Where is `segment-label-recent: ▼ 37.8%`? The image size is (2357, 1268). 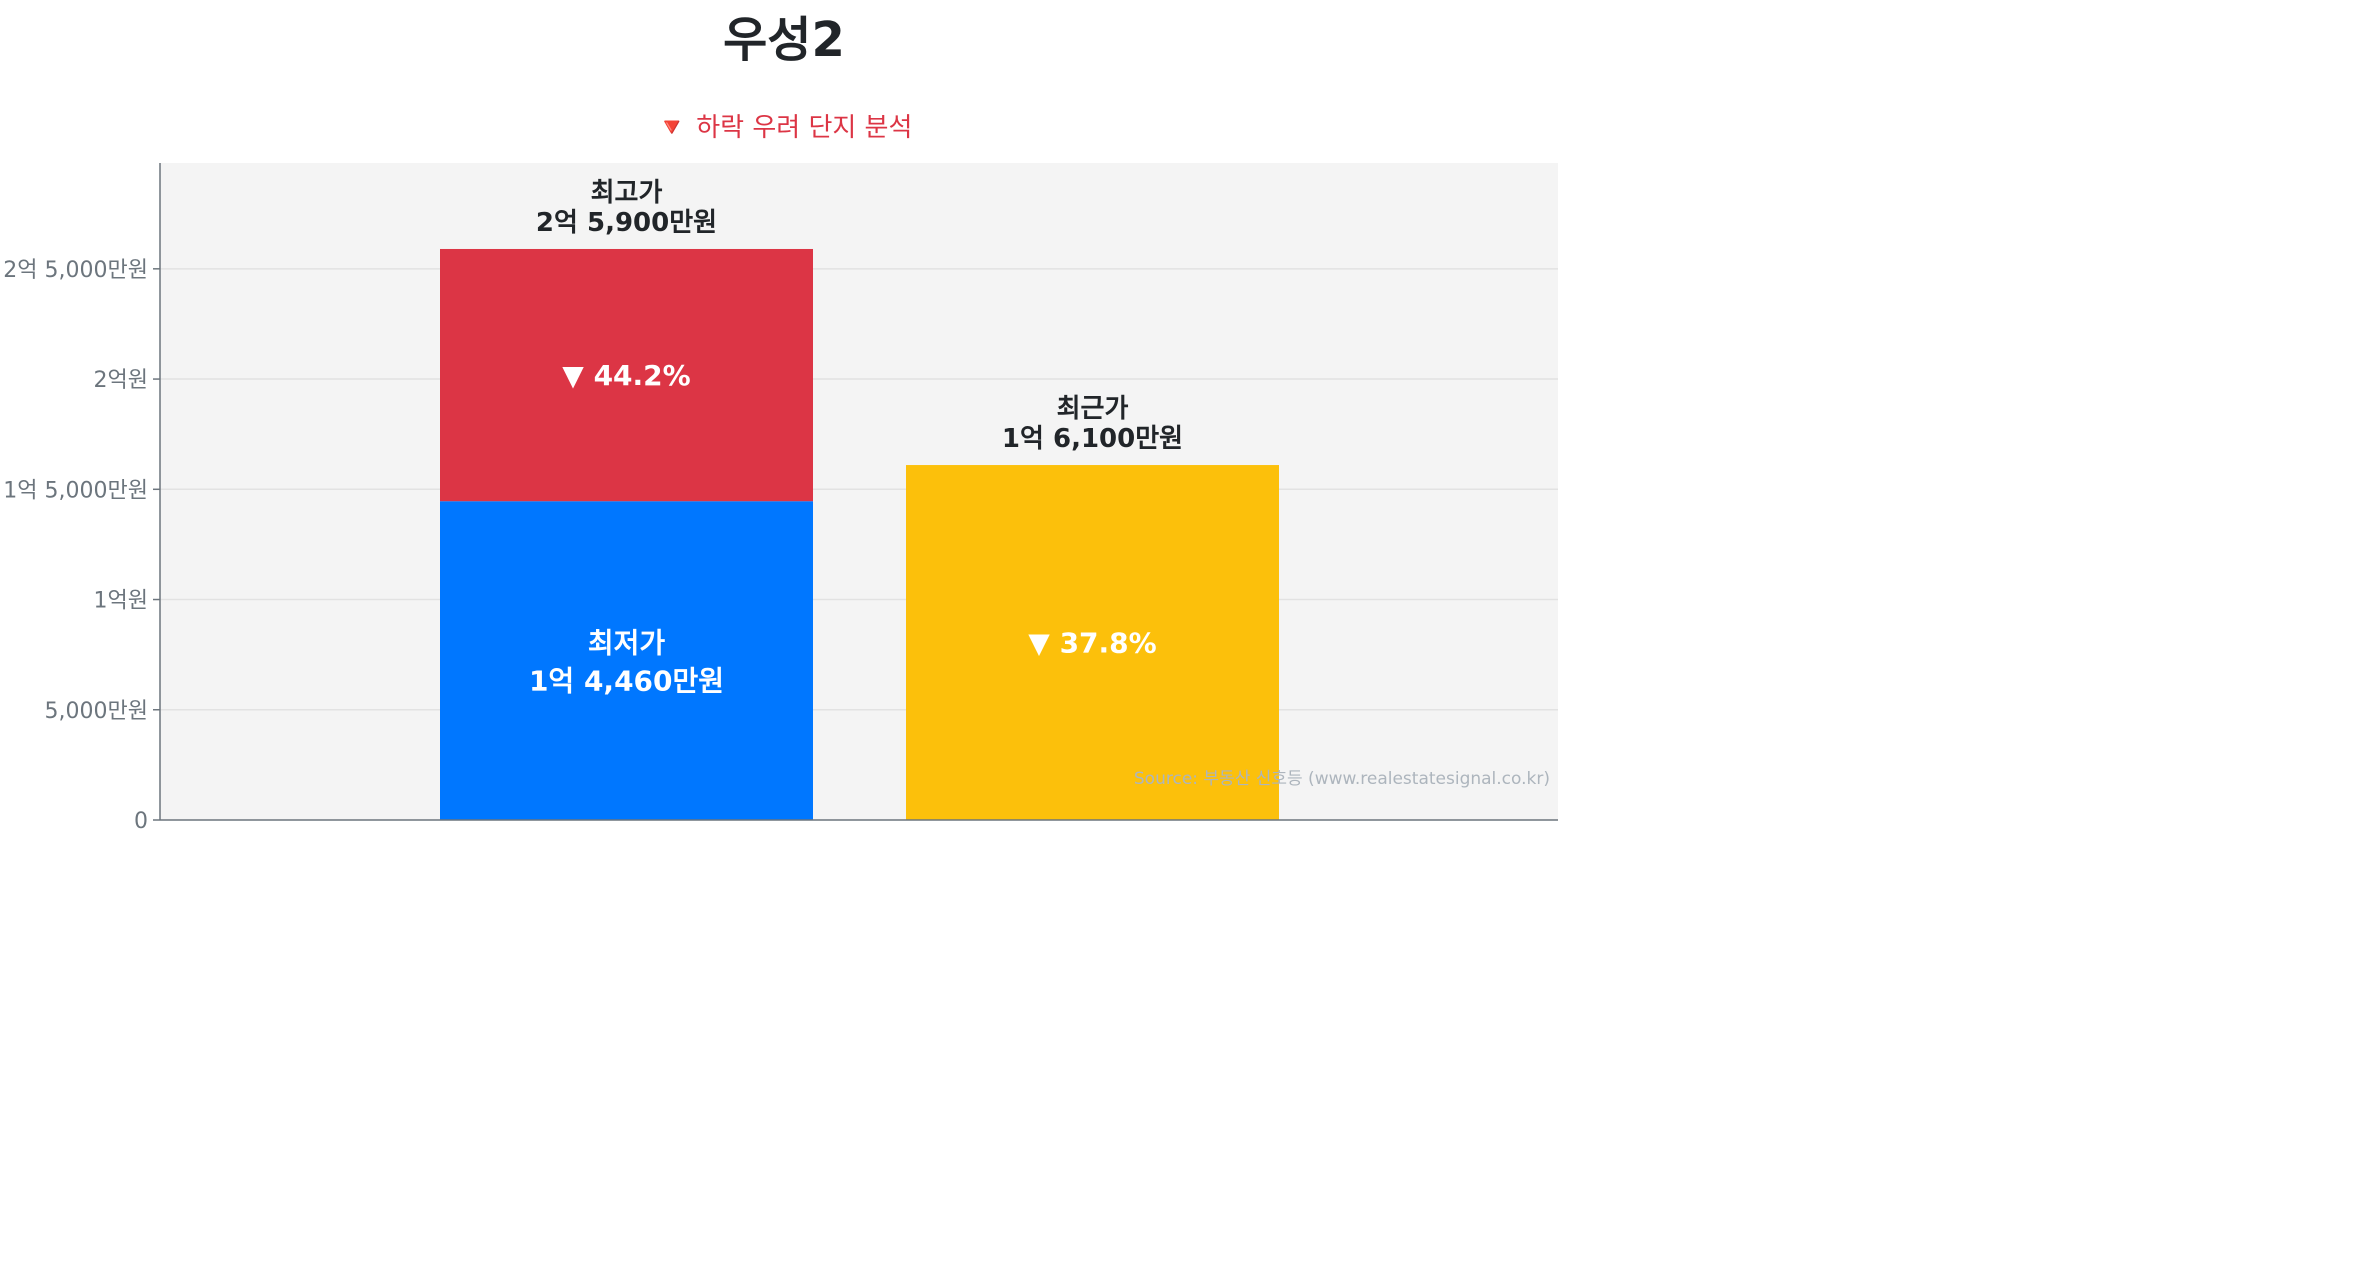
segment-label-recent: ▼ 37.8% is located at coordinates (1092, 643).